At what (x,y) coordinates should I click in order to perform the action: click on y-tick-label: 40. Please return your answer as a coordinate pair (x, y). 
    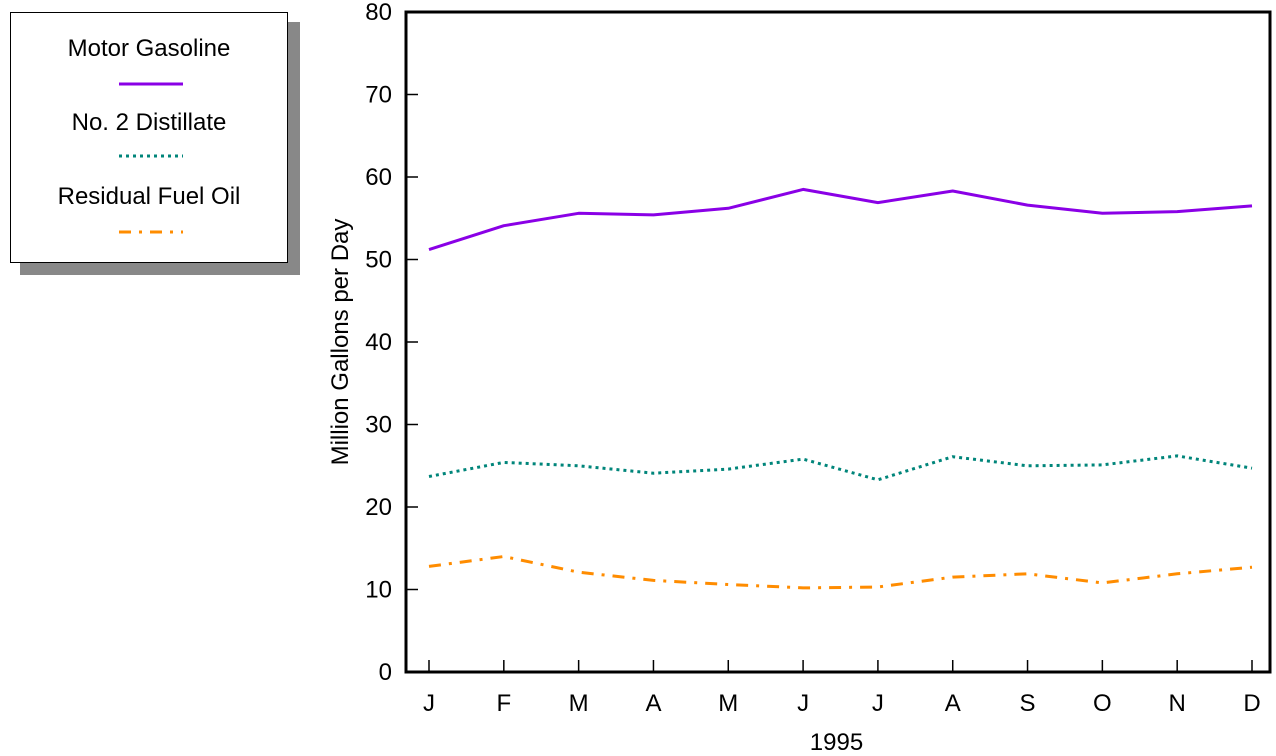
    Looking at the image, I should click on (378, 342).